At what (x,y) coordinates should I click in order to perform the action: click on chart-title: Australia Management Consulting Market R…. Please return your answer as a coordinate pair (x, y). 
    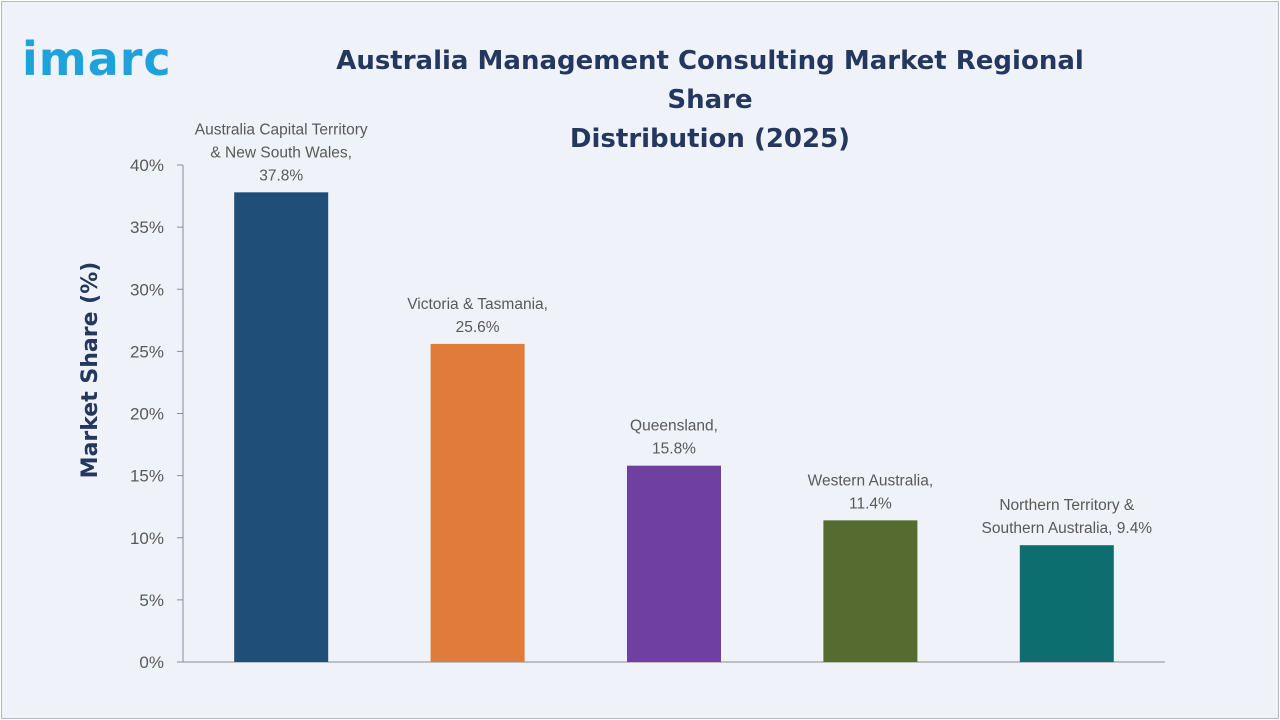
    Looking at the image, I should click on (710, 100).